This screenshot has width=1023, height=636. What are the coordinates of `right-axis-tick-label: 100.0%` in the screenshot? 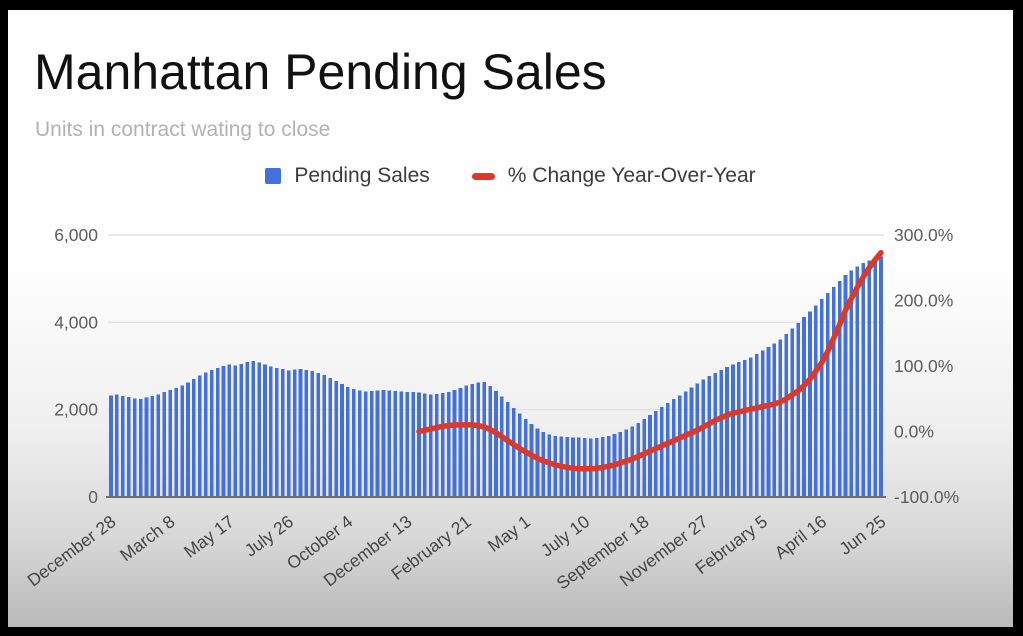 It's located at (923, 366).